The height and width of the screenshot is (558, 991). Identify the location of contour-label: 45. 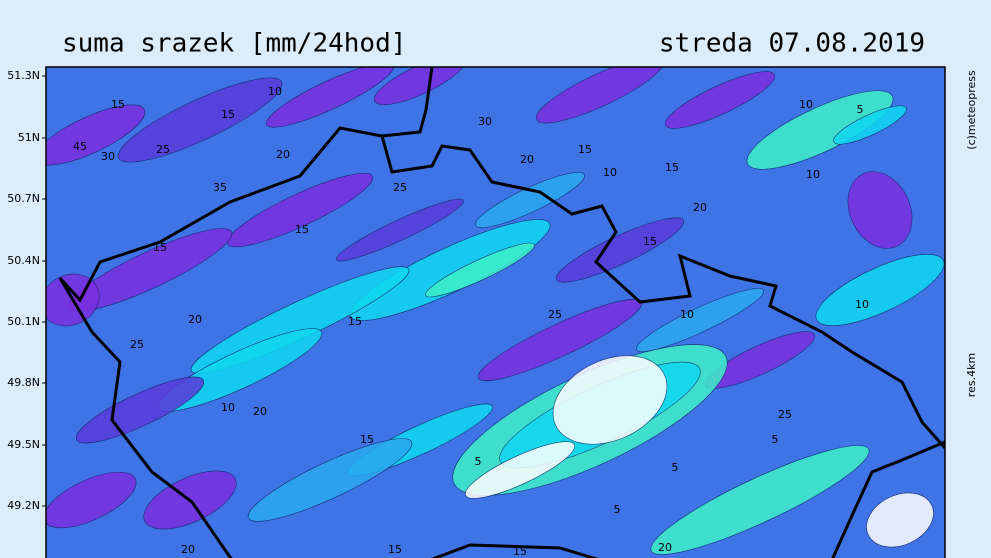
(80, 146).